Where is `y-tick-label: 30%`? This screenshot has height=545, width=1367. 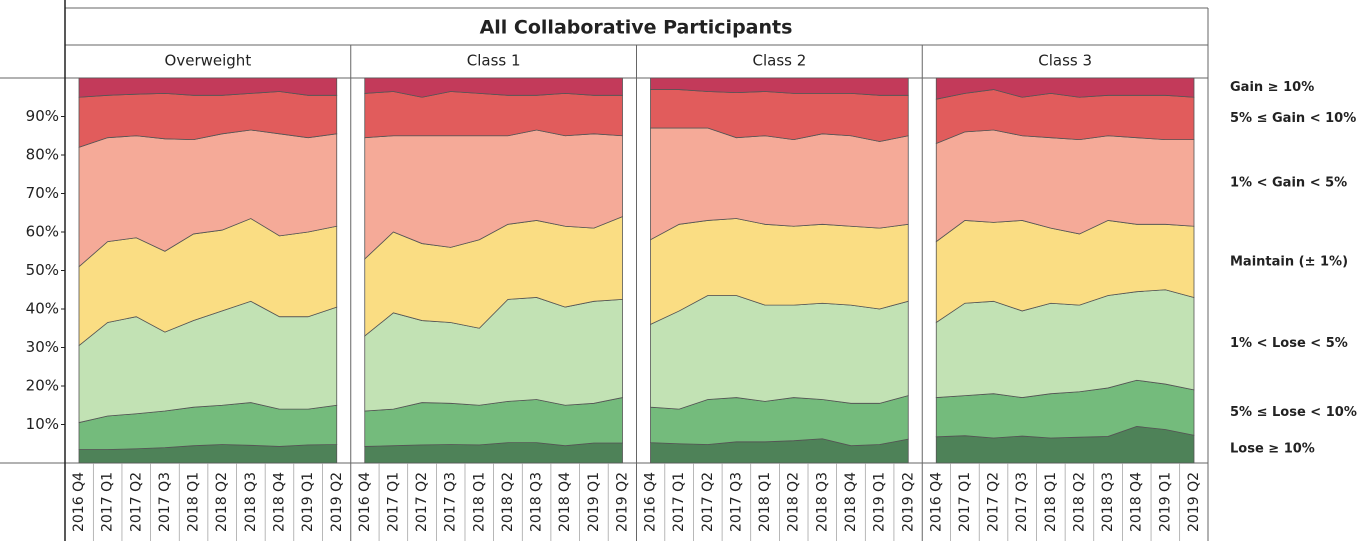 y-tick-label: 30% is located at coordinates (42, 347).